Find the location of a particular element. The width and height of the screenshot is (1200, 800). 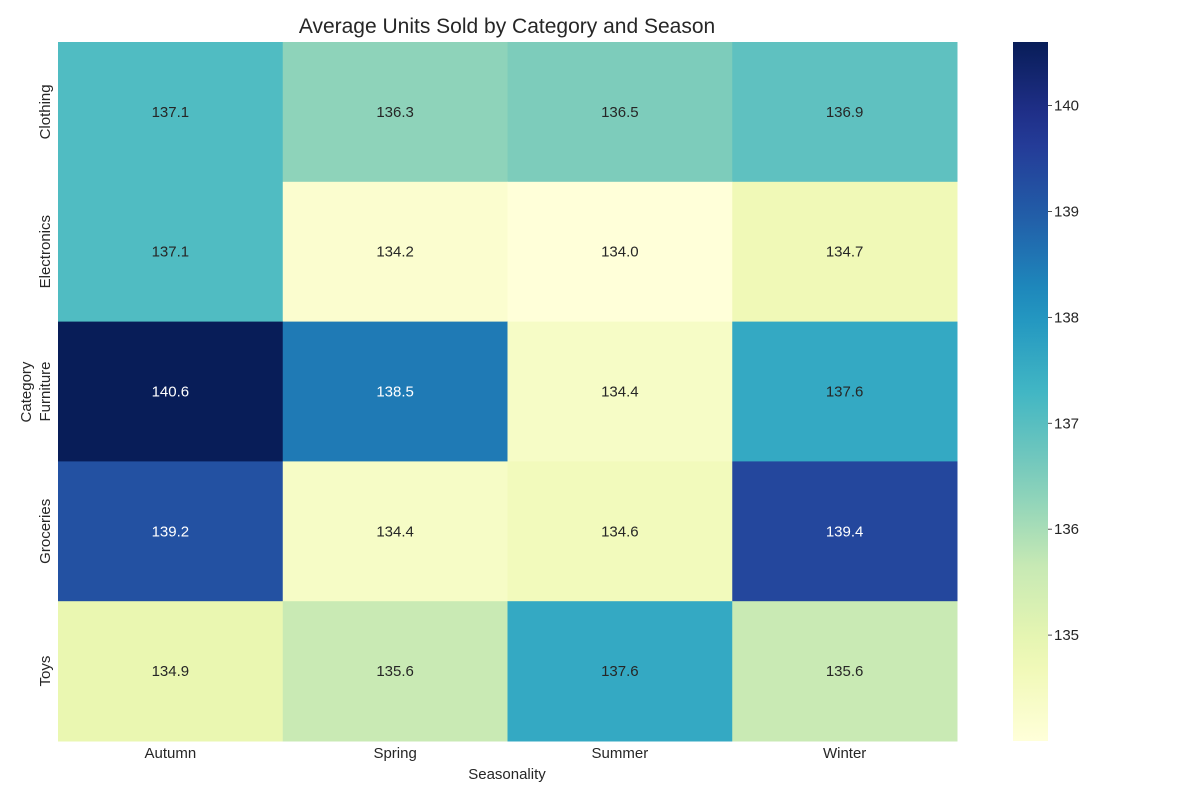

x-tick-labels: Autumn Spring Summer Winter is located at coordinates (506, 753).